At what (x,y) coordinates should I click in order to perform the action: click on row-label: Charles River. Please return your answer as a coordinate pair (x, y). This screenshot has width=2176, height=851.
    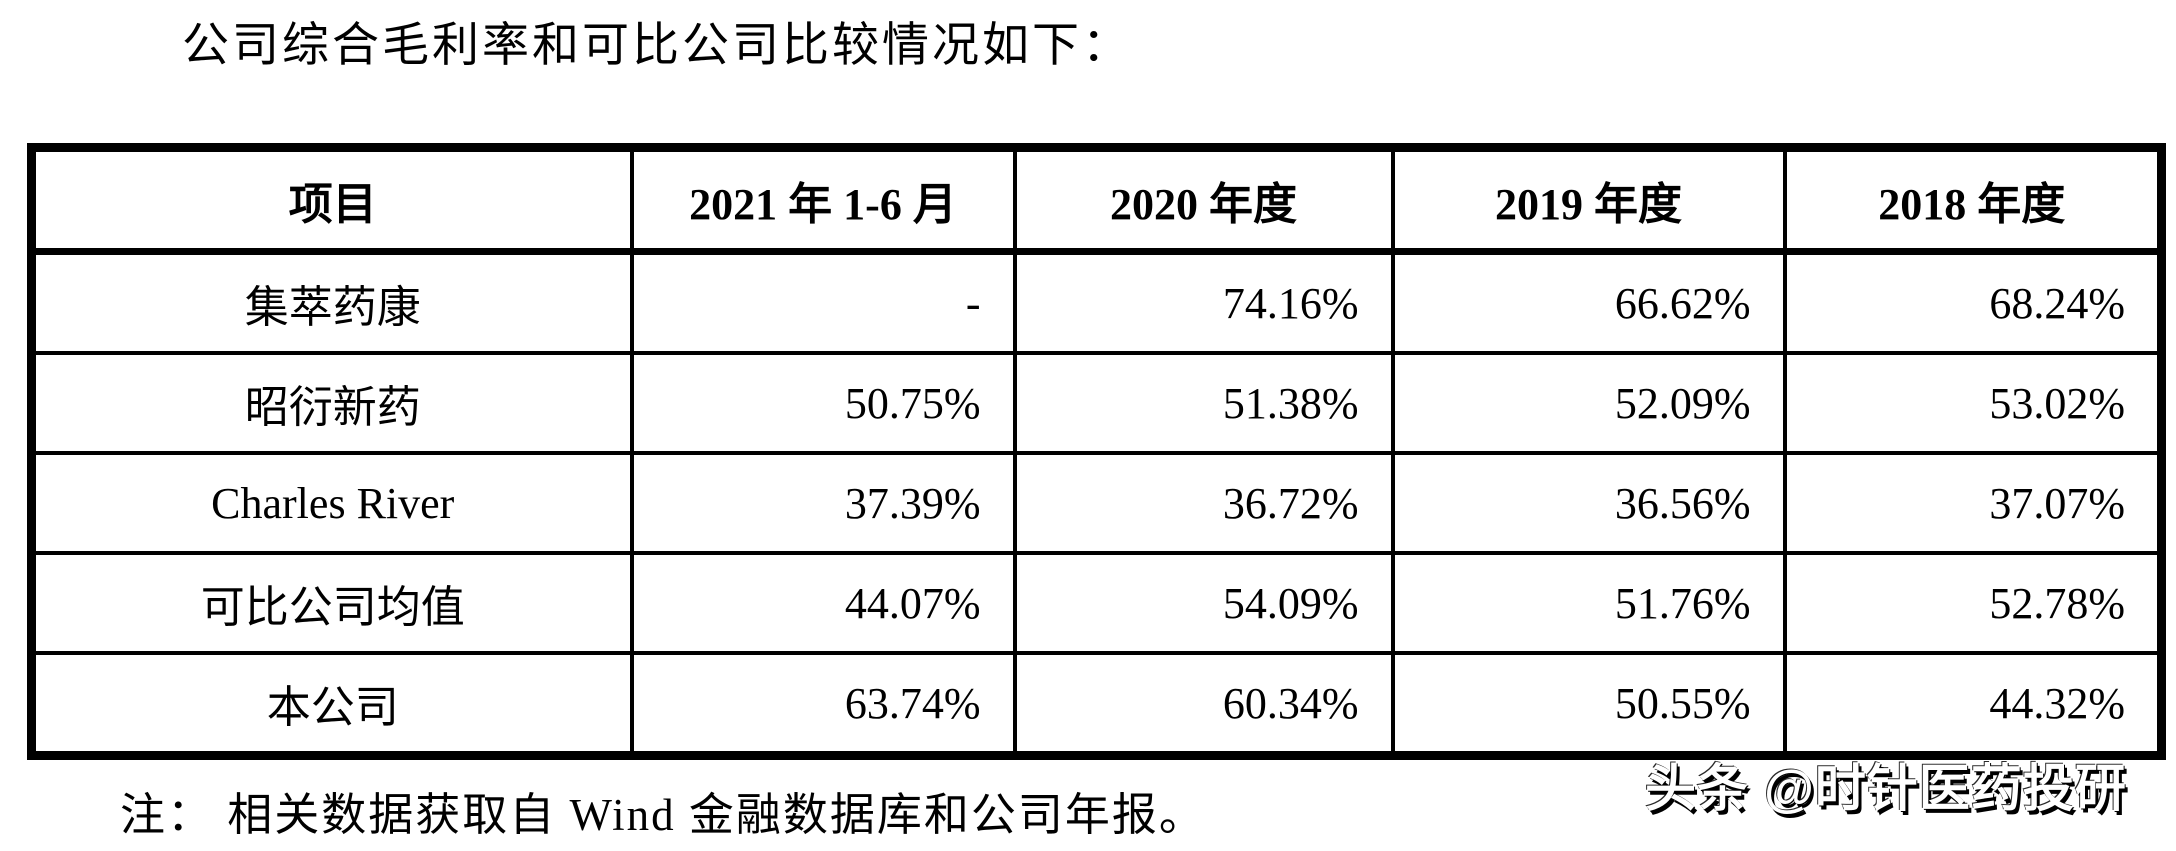
    Looking at the image, I should click on (331, 503).